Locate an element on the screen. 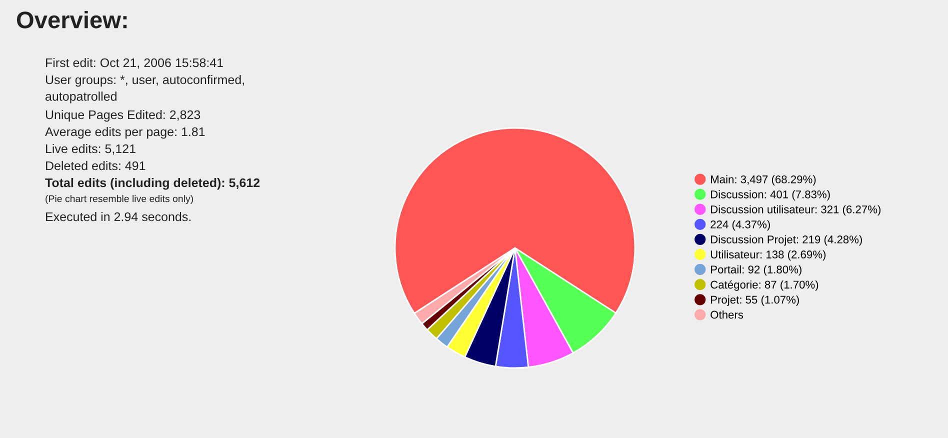 The width and height of the screenshot is (948, 438). legend-label: Discussion utilisateur: 321 (6.27%) is located at coordinates (795, 210).